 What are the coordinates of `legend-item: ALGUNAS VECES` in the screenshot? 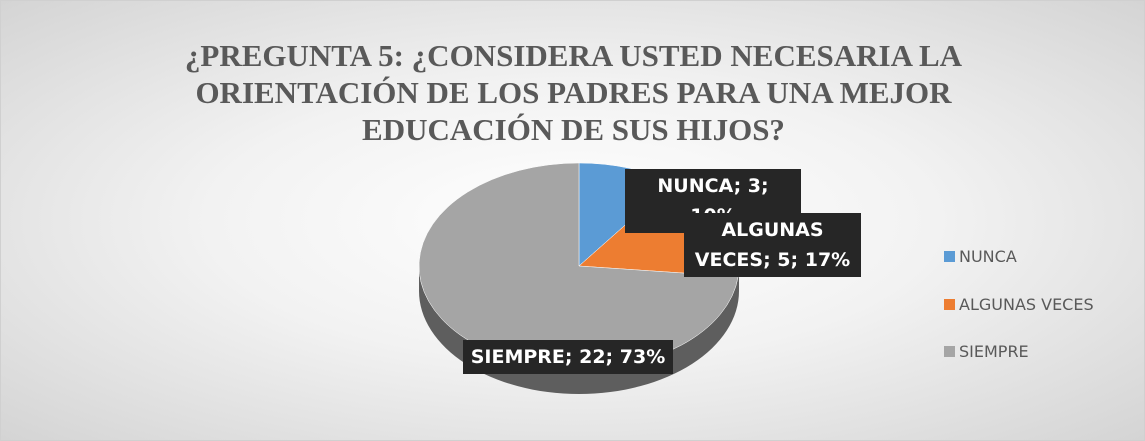 It's located at (1019, 304).